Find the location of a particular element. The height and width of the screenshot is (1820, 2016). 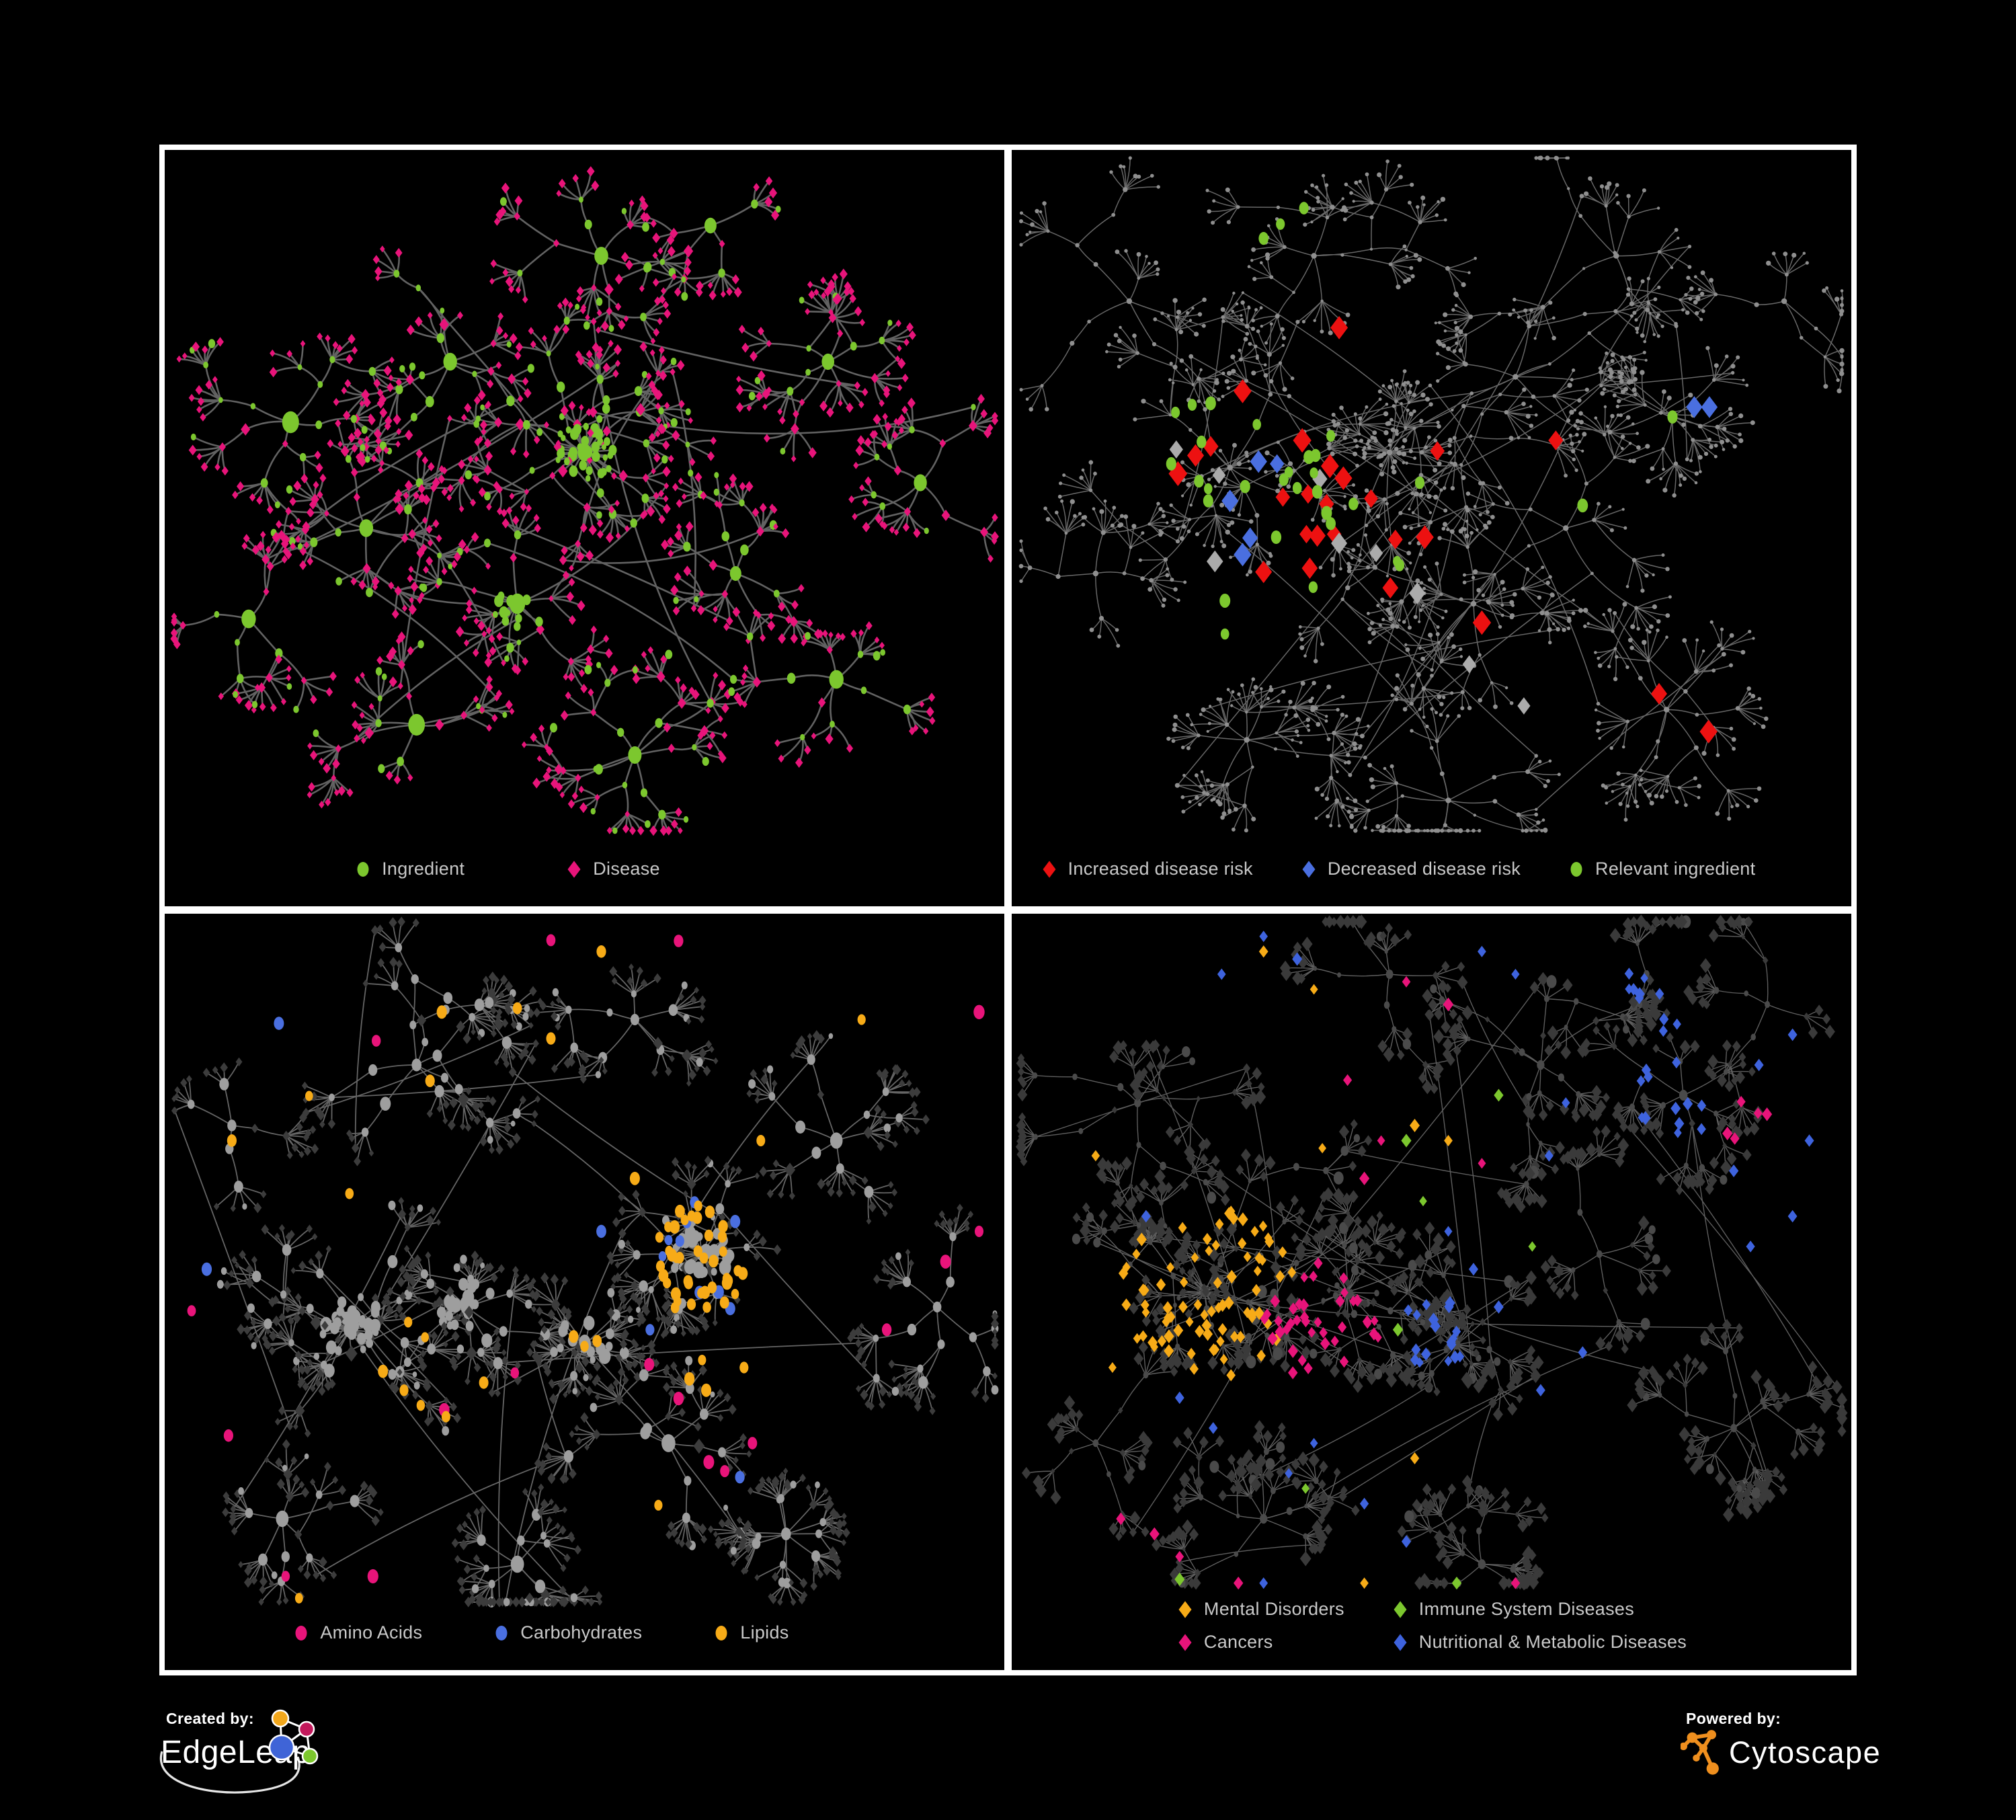

highlight-lipids is located at coordinates (546, 1274).